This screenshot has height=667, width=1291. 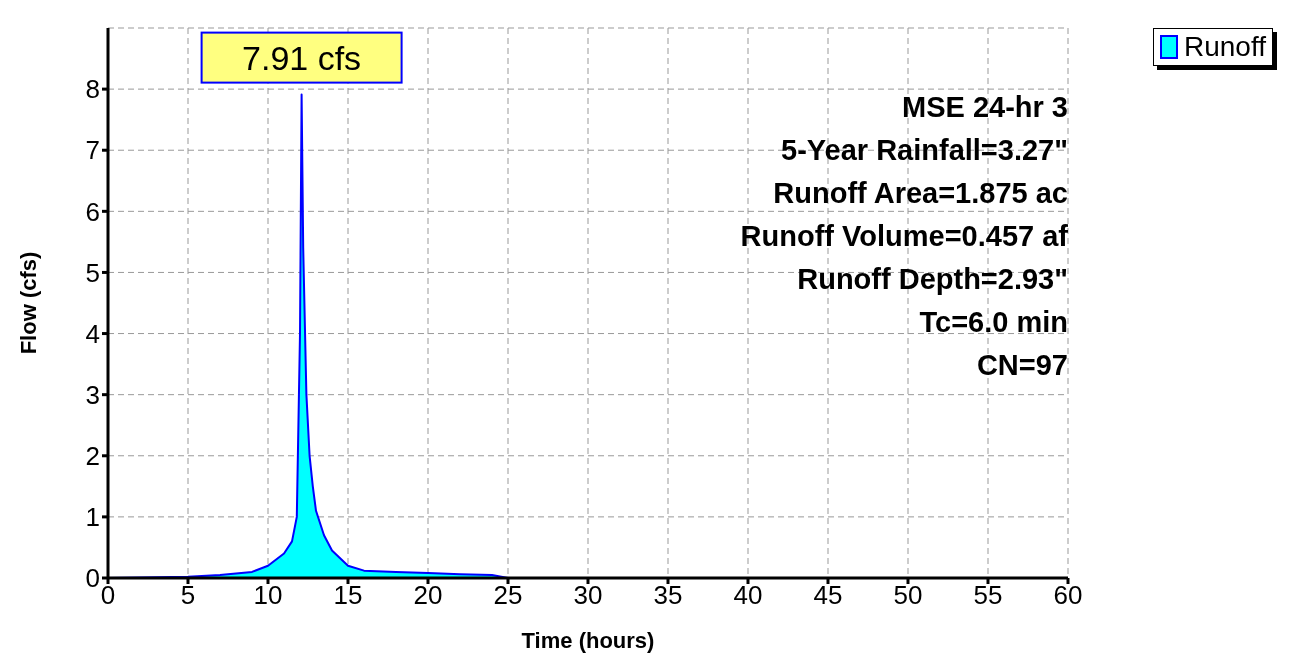 I want to click on x-tick-label: 20, so click(x=428, y=595).